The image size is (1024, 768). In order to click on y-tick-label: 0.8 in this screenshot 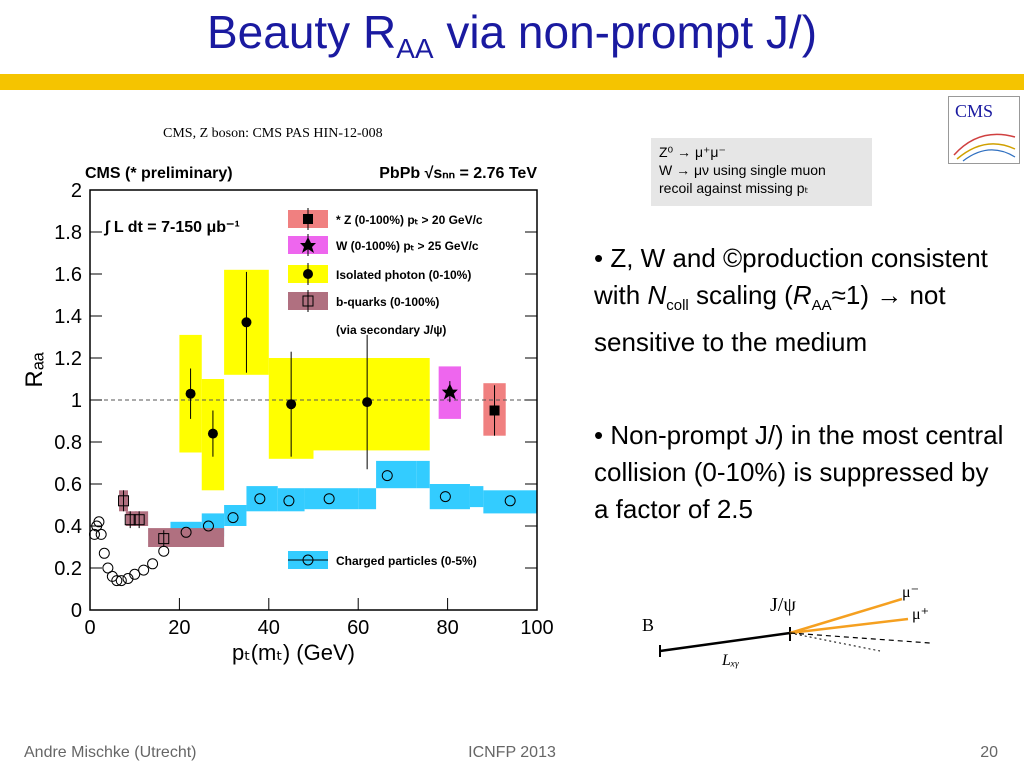, I will do `click(68, 443)`.